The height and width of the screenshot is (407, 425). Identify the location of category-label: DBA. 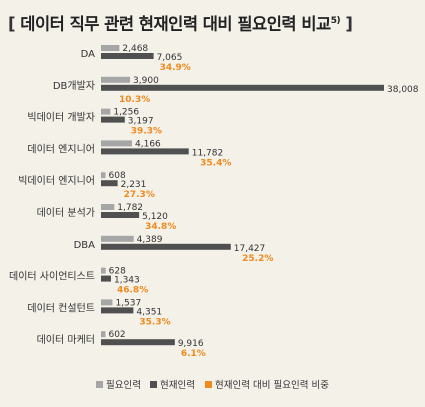
(85, 245).